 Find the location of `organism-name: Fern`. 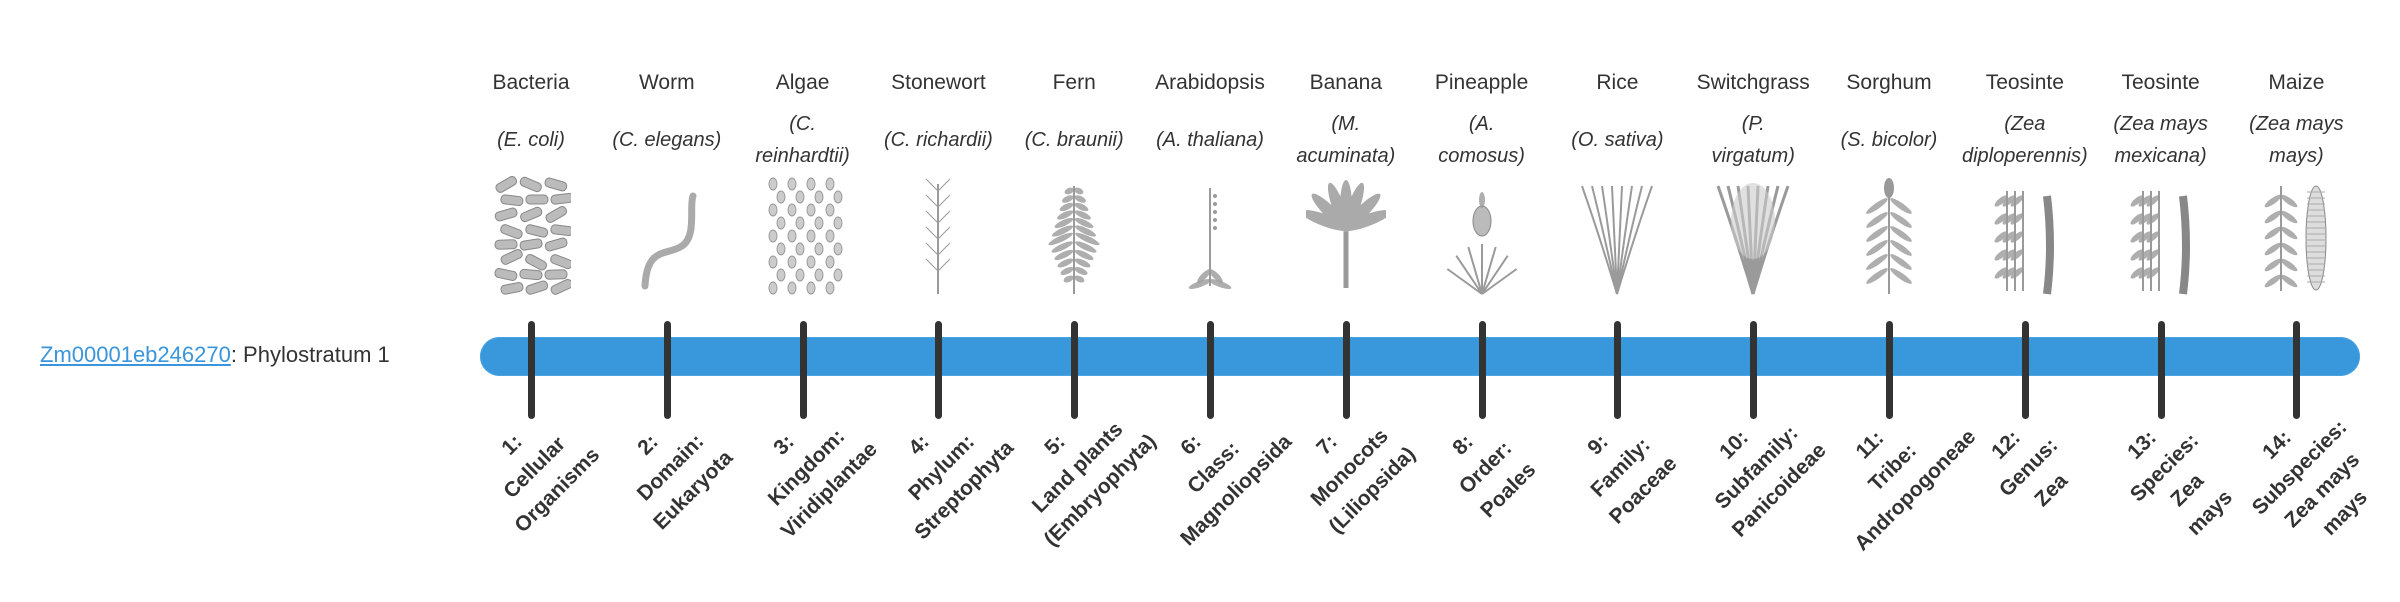

organism-name: Fern is located at coordinates (1074, 82).